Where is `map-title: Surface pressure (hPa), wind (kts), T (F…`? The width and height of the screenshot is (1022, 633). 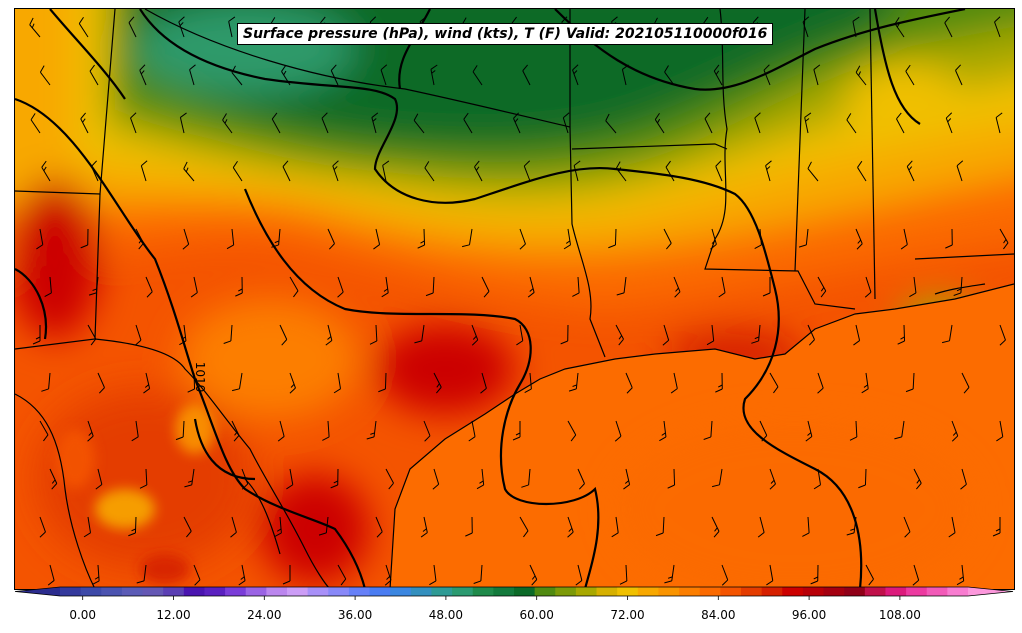
map-title: Surface pressure (hPa), wind (kts), T (F… is located at coordinates (505, 34).